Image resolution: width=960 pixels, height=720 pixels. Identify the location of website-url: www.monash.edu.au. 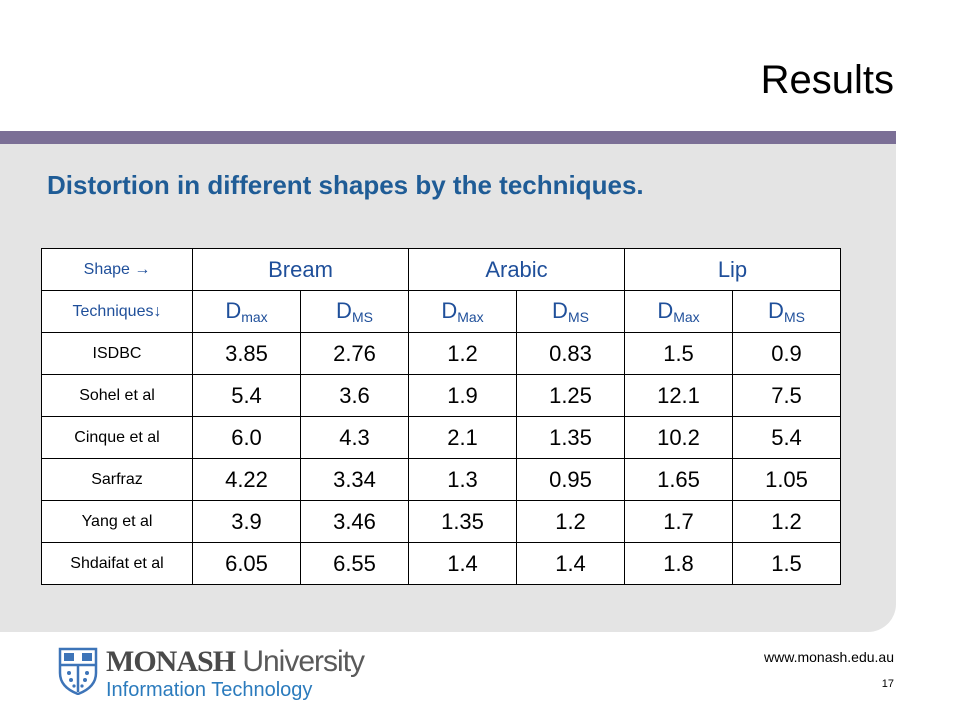
(829, 657).